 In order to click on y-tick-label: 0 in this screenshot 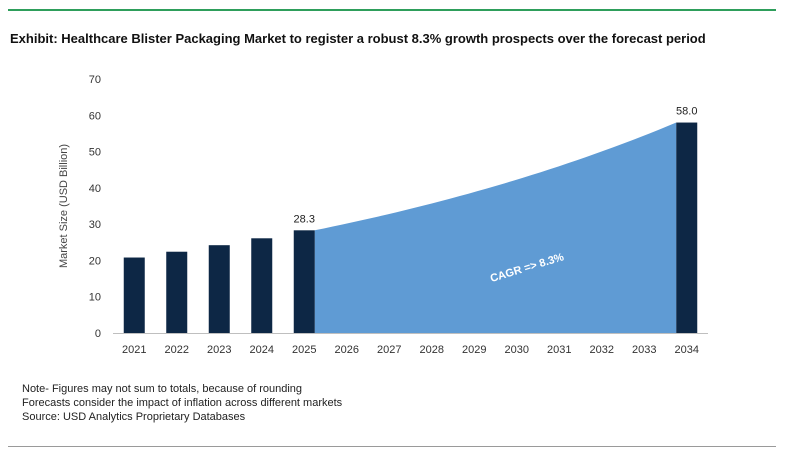, I will do `click(98, 334)`.